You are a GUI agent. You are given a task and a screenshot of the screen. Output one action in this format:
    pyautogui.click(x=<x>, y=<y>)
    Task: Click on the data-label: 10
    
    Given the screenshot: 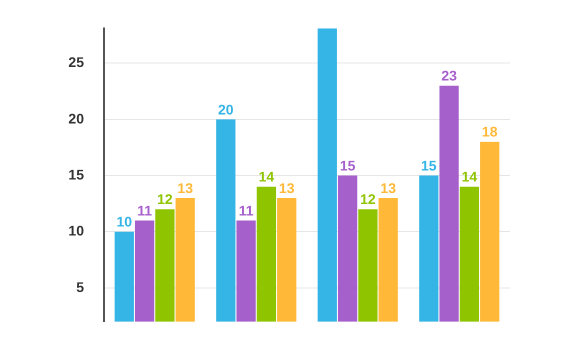 What is the action you would take?
    pyautogui.click(x=124, y=222)
    